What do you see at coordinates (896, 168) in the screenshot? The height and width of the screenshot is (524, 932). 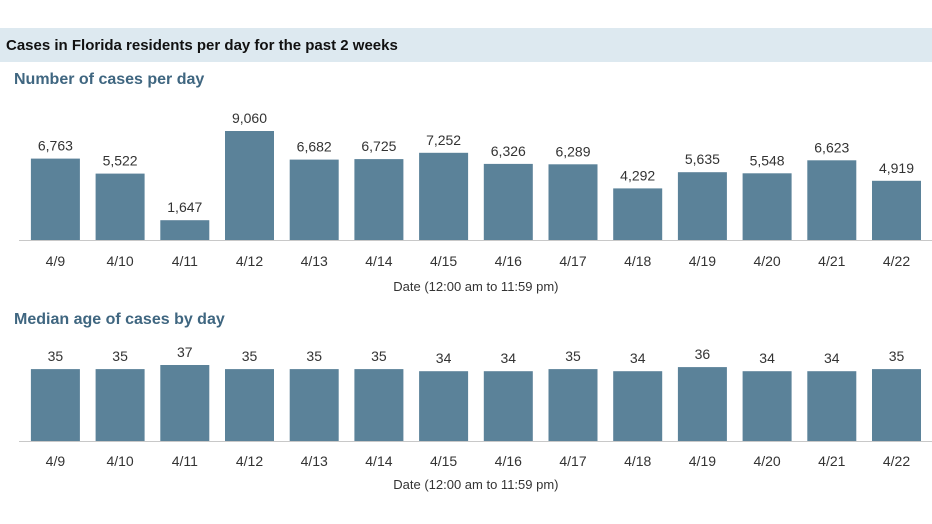 I see `data-label: 4,919` at bounding box center [896, 168].